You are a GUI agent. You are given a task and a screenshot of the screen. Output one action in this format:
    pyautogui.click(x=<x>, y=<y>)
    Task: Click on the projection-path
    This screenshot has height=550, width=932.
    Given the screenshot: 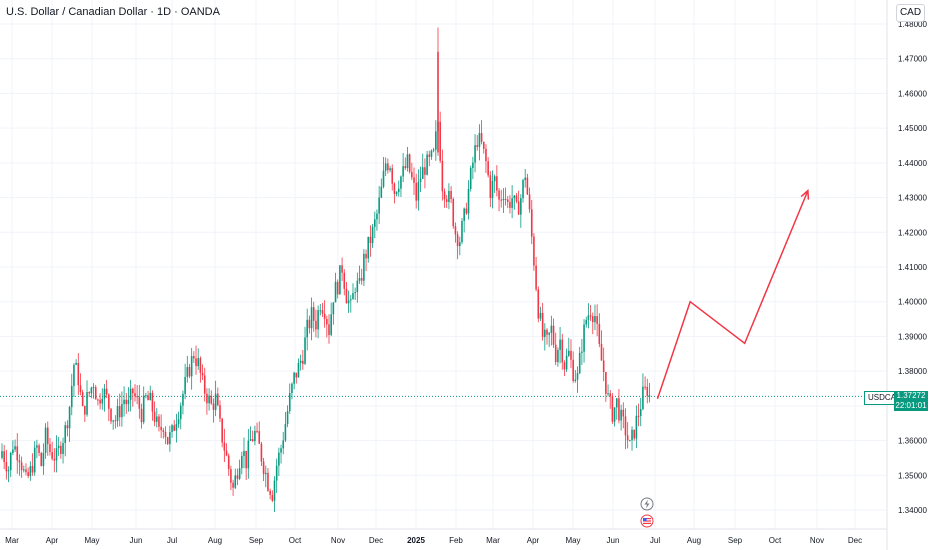 What is the action you would take?
    pyautogui.click(x=733, y=294)
    